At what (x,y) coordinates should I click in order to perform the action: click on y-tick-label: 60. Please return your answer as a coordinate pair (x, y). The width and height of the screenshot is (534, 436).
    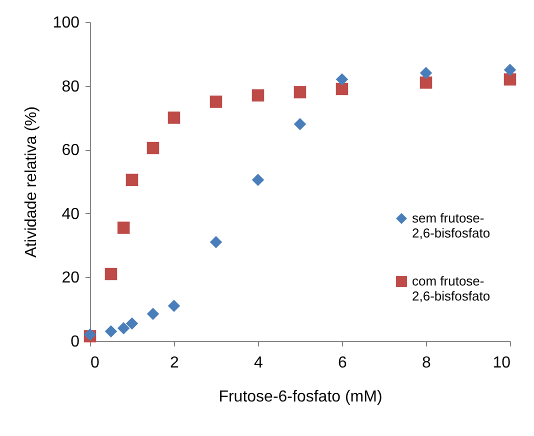
    Looking at the image, I should click on (71, 151).